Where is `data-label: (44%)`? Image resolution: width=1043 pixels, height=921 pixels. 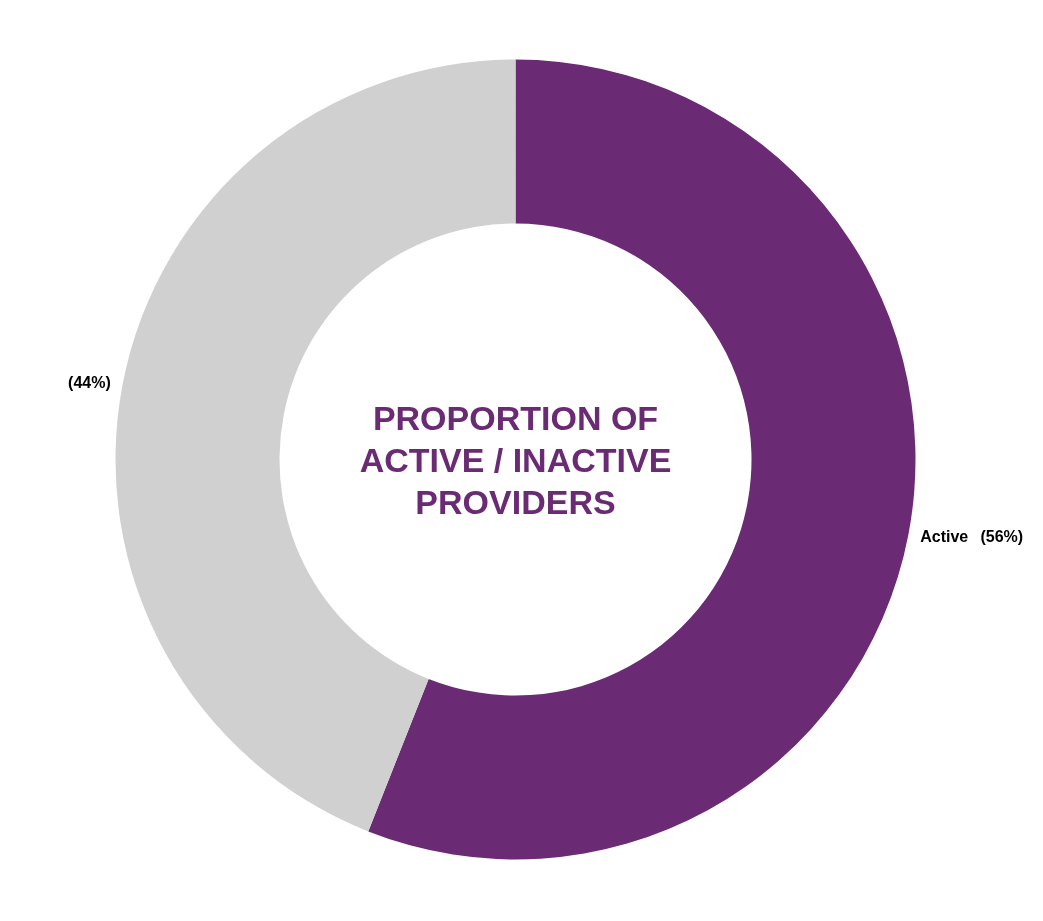 data-label: (44%) is located at coordinates (89, 382).